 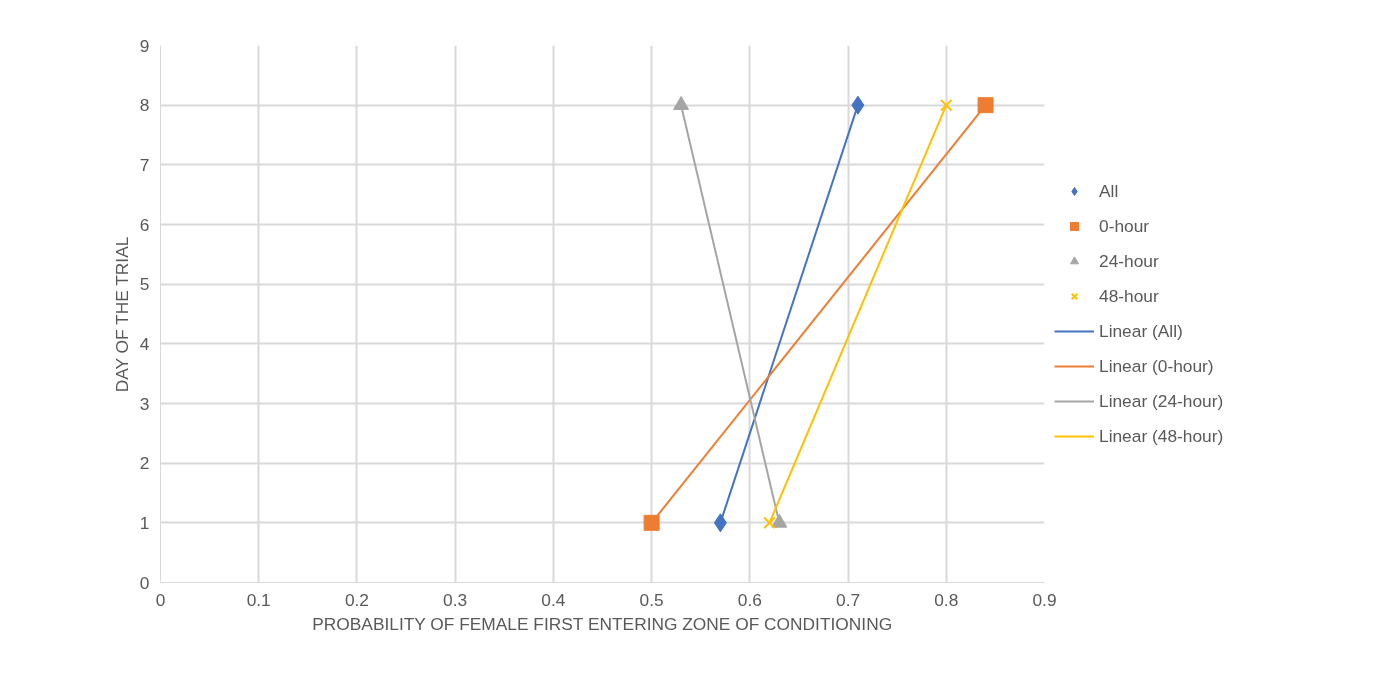 What do you see at coordinates (1156, 366) in the screenshot?
I see `legend-label: Linear (0-hour)` at bounding box center [1156, 366].